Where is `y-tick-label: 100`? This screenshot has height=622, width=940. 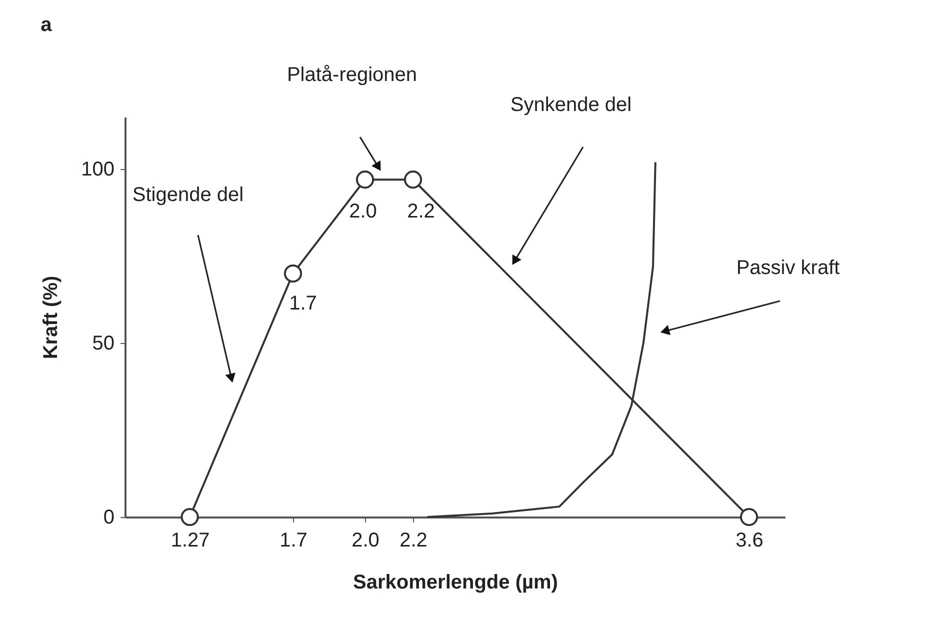
y-tick-label: 100 is located at coordinates (97, 169).